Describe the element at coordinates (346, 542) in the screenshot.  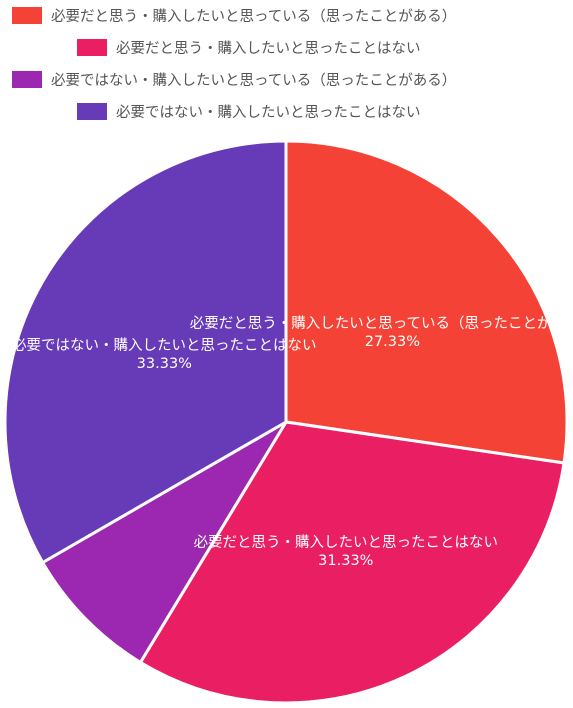
I see `slice-label: 必要だと思う・購入したいと思ったことはない` at that location.